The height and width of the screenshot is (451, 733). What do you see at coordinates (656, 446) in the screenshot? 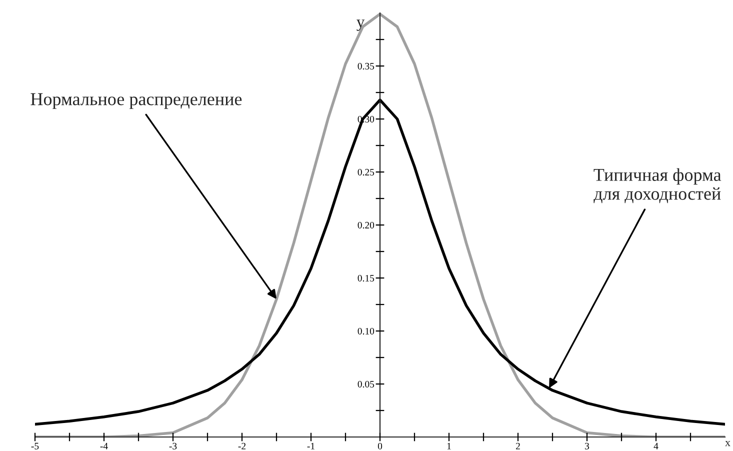
I see `x-tick-label: 4` at bounding box center [656, 446].